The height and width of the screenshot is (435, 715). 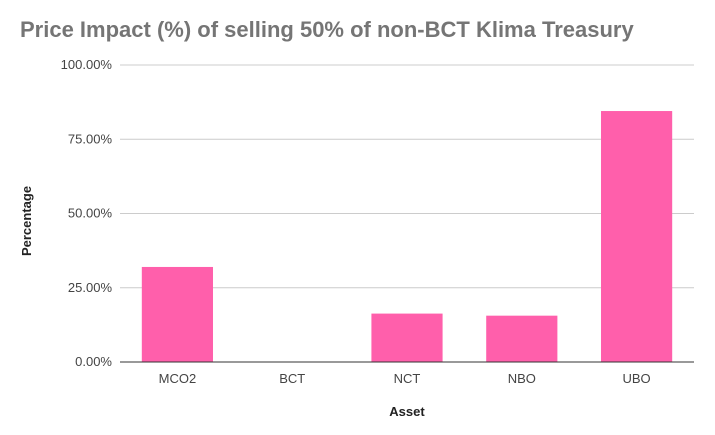 What do you see at coordinates (90, 138) in the screenshot?
I see `y-tick-label: 75.00%` at bounding box center [90, 138].